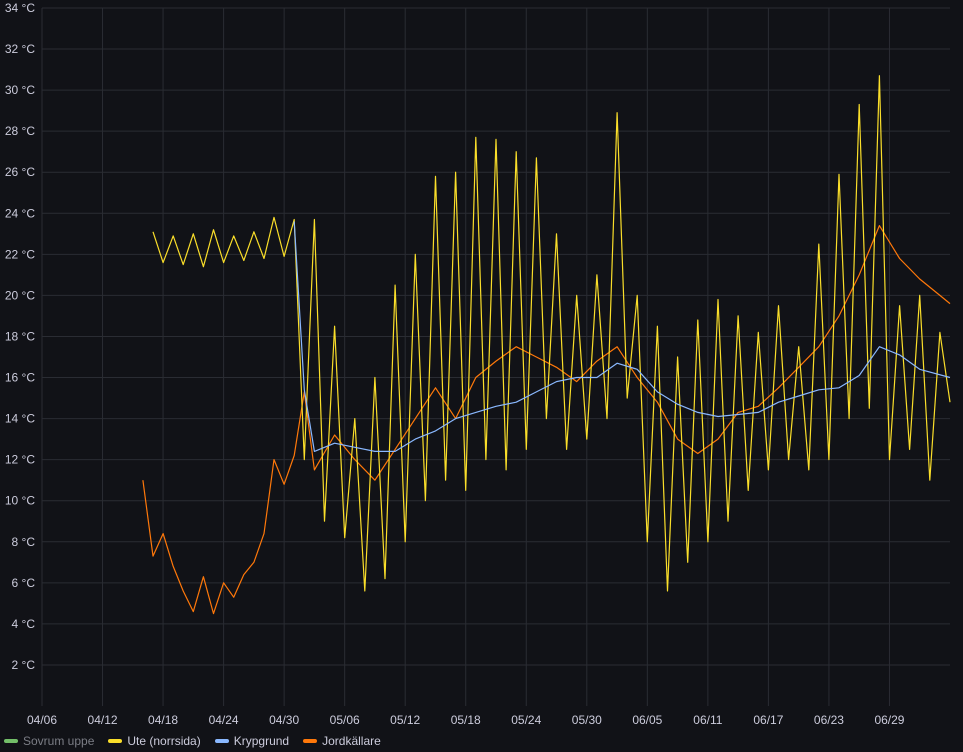 The image size is (963, 752). What do you see at coordinates (587, 720) in the screenshot?
I see `x-tick-label: 05/30` at bounding box center [587, 720].